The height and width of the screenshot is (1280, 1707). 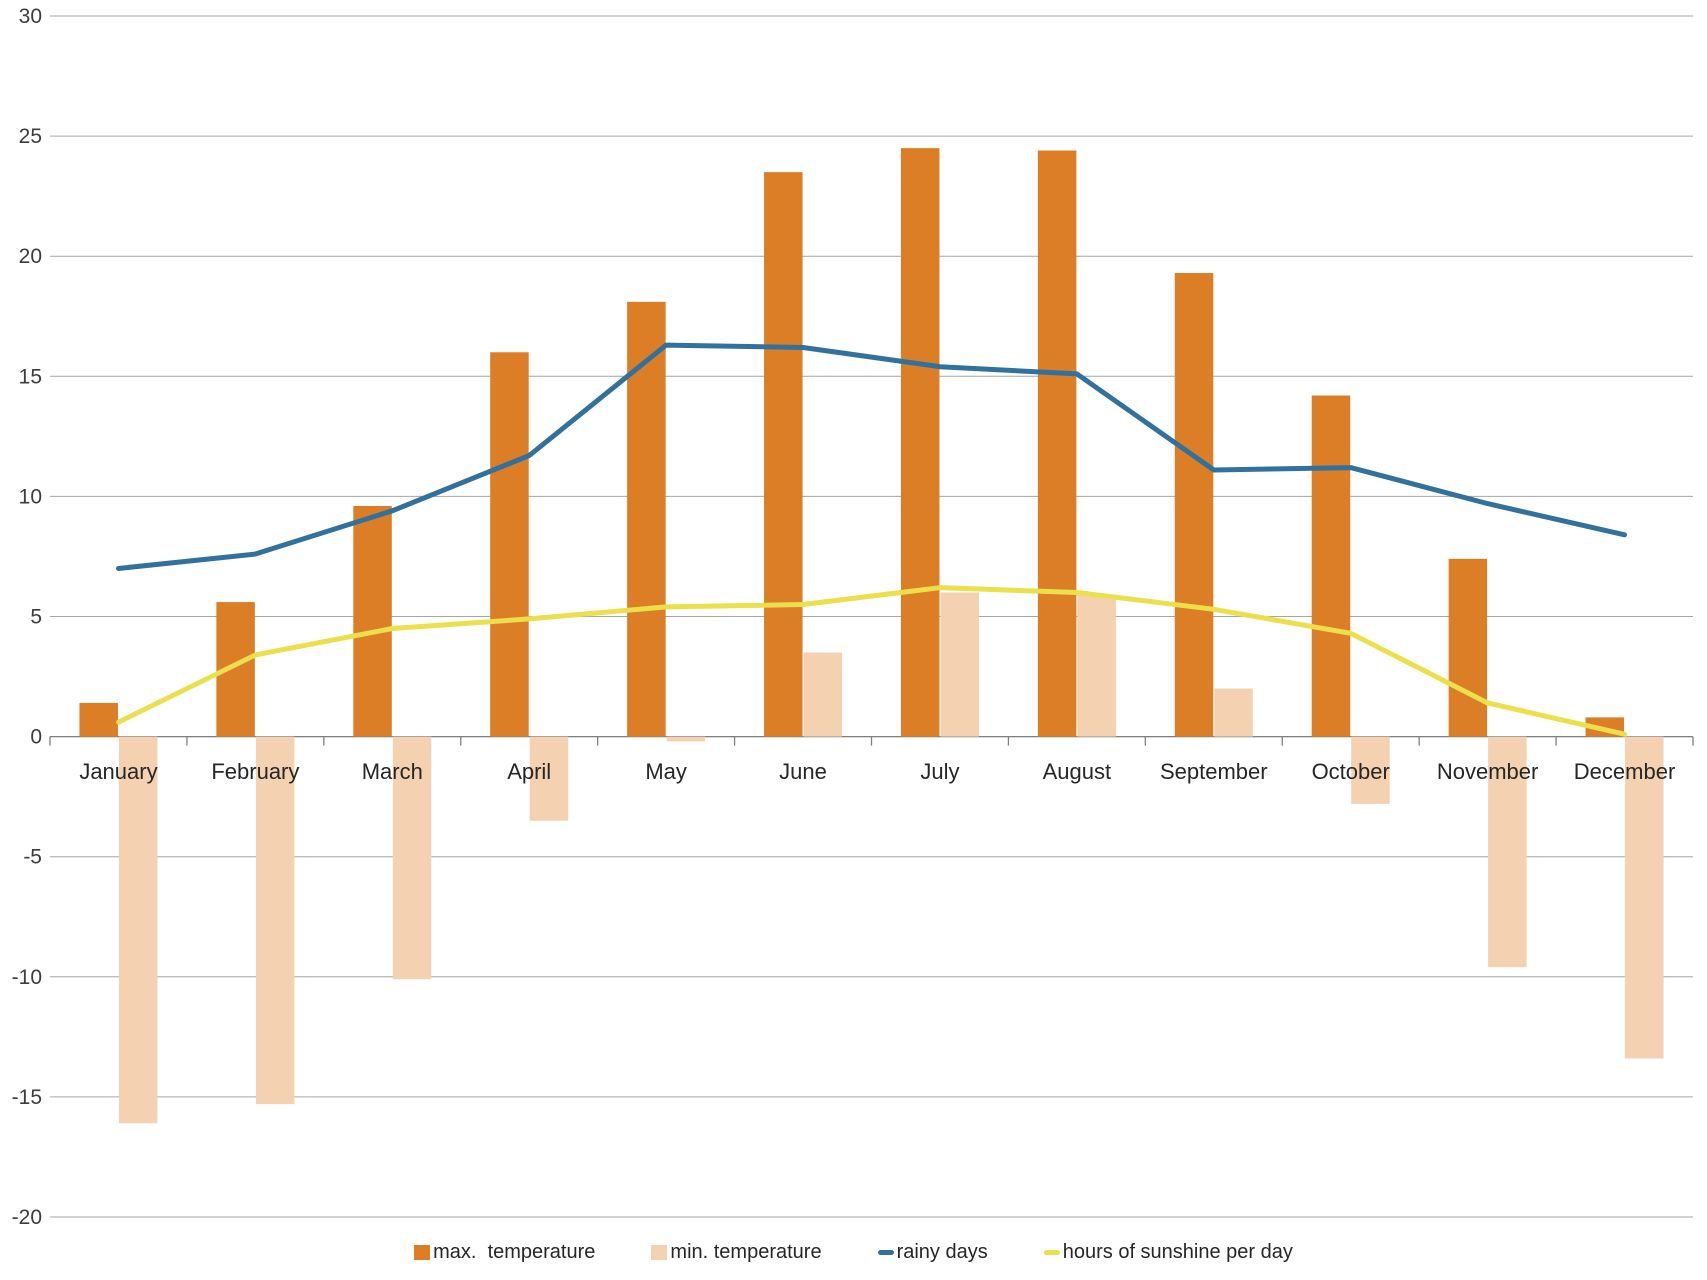 What do you see at coordinates (30, 16) in the screenshot?
I see `y-axis-label-30: 30` at bounding box center [30, 16].